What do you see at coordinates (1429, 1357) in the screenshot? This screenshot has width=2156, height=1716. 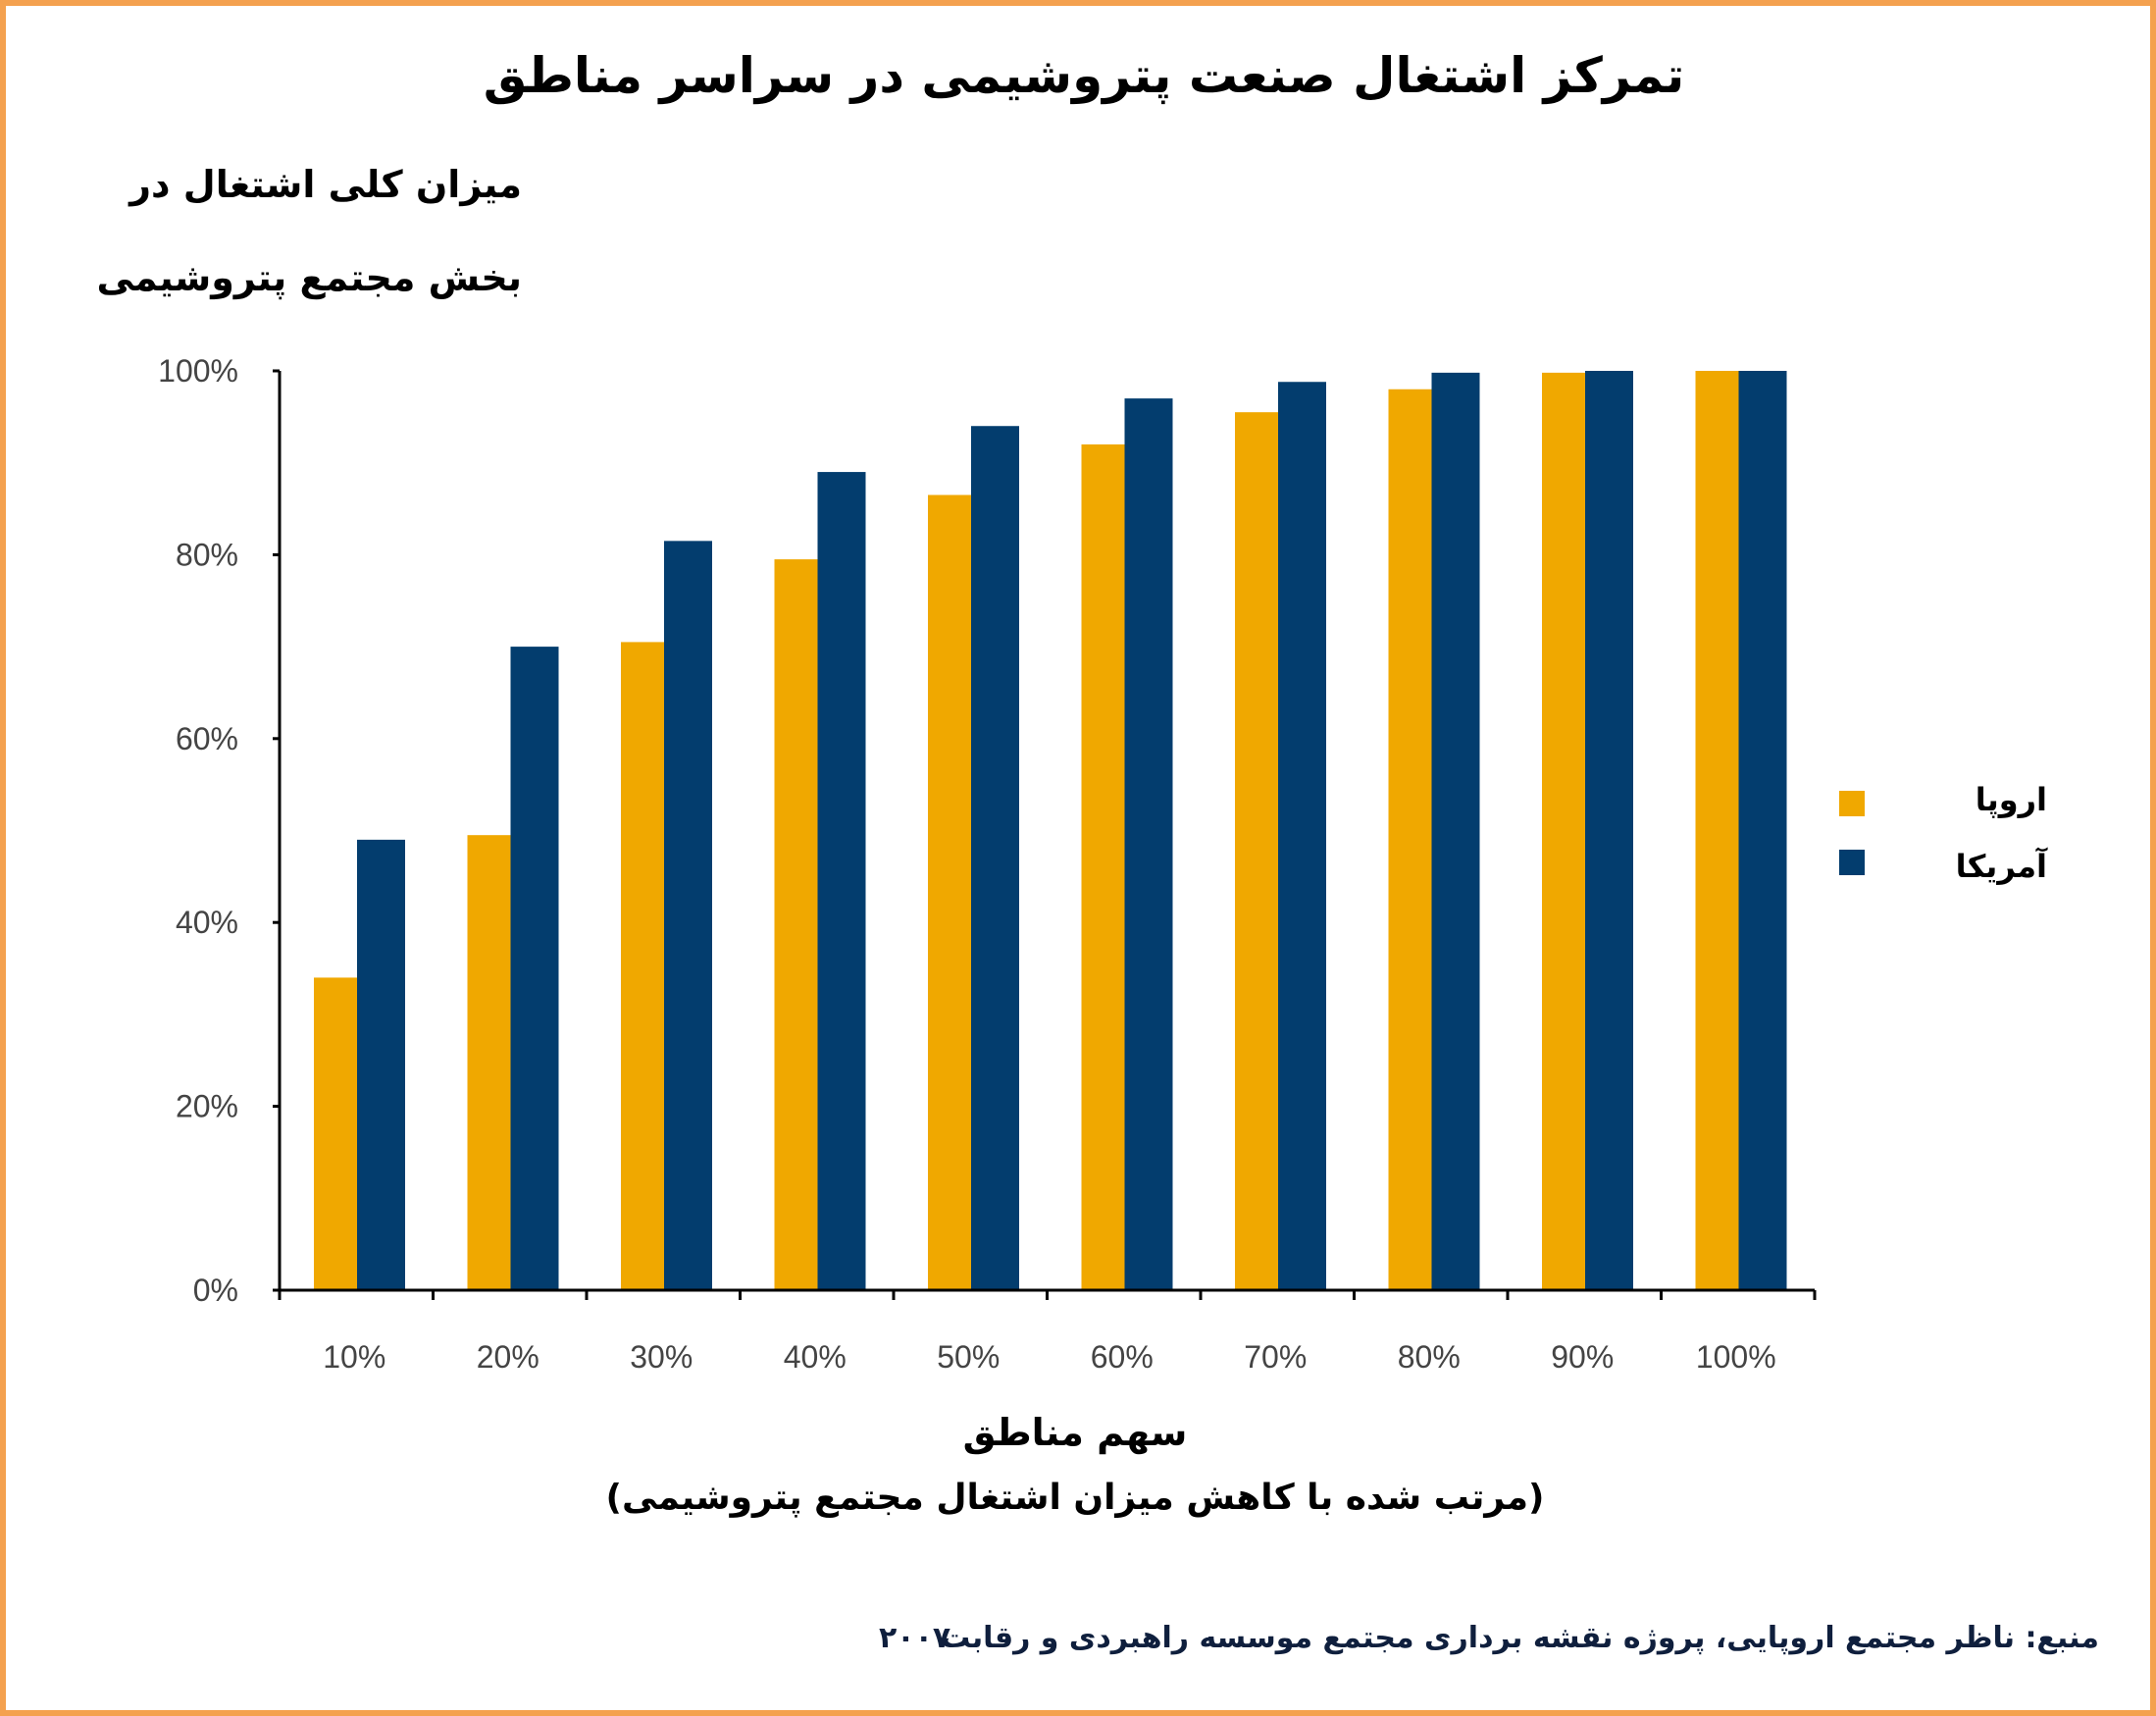 I see `x-tick-label: 80%` at bounding box center [1429, 1357].